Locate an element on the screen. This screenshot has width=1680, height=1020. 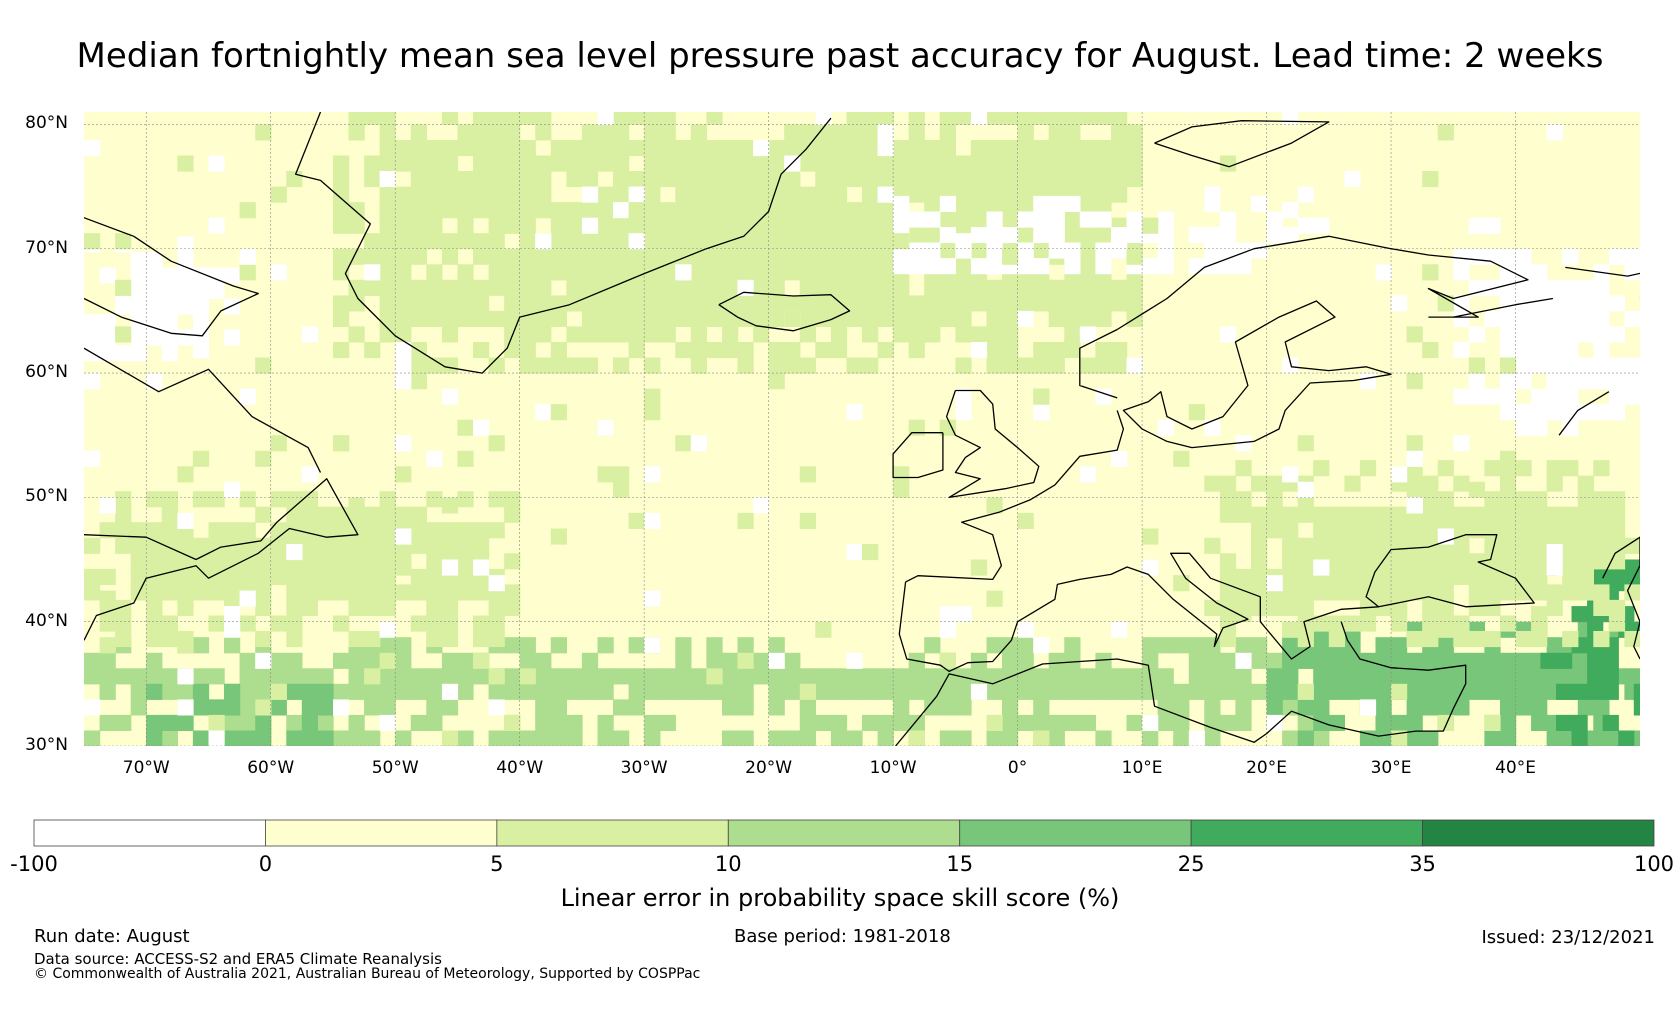
lat-tick-label: 70°N is located at coordinates (46, 247).